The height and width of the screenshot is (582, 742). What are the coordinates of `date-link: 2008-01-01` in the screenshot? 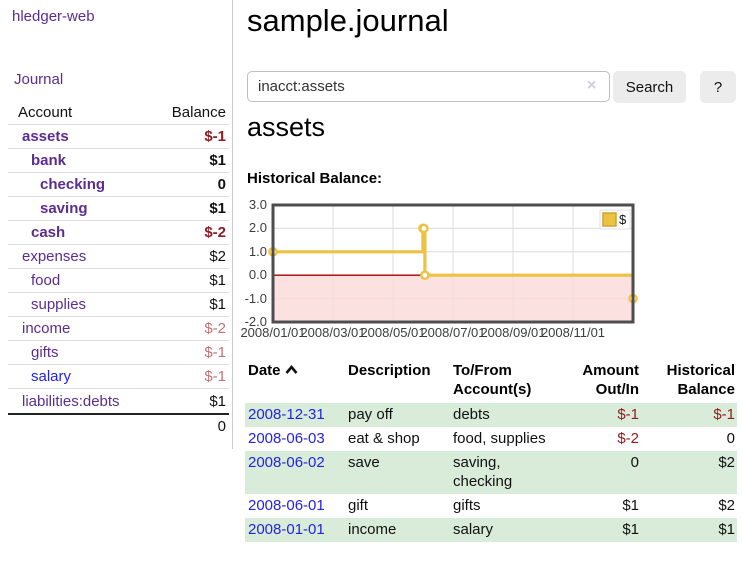 It's located at (286, 529).